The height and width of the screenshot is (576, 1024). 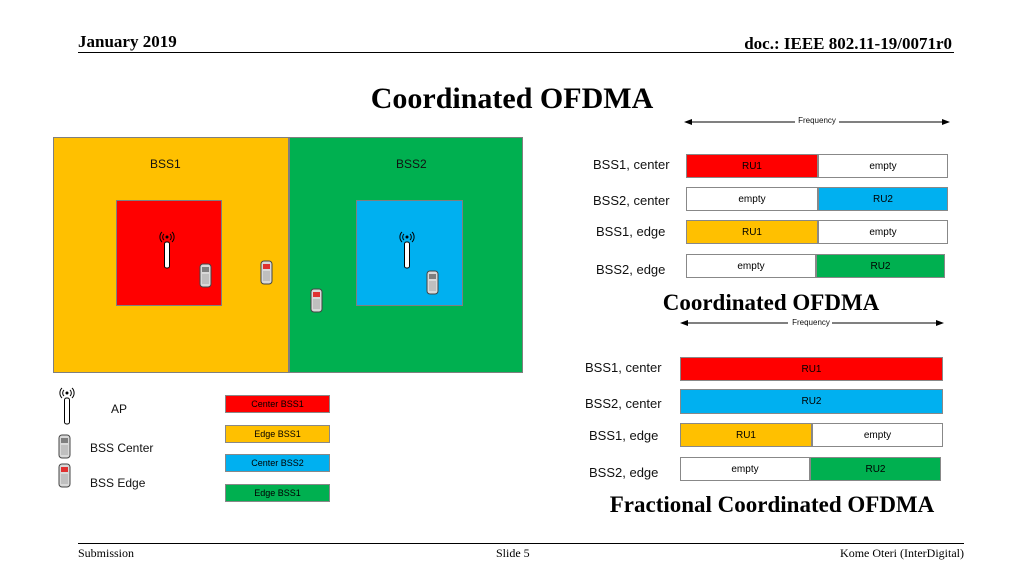 What do you see at coordinates (67, 406) in the screenshot?
I see `legend-ap-icon` at bounding box center [67, 406].